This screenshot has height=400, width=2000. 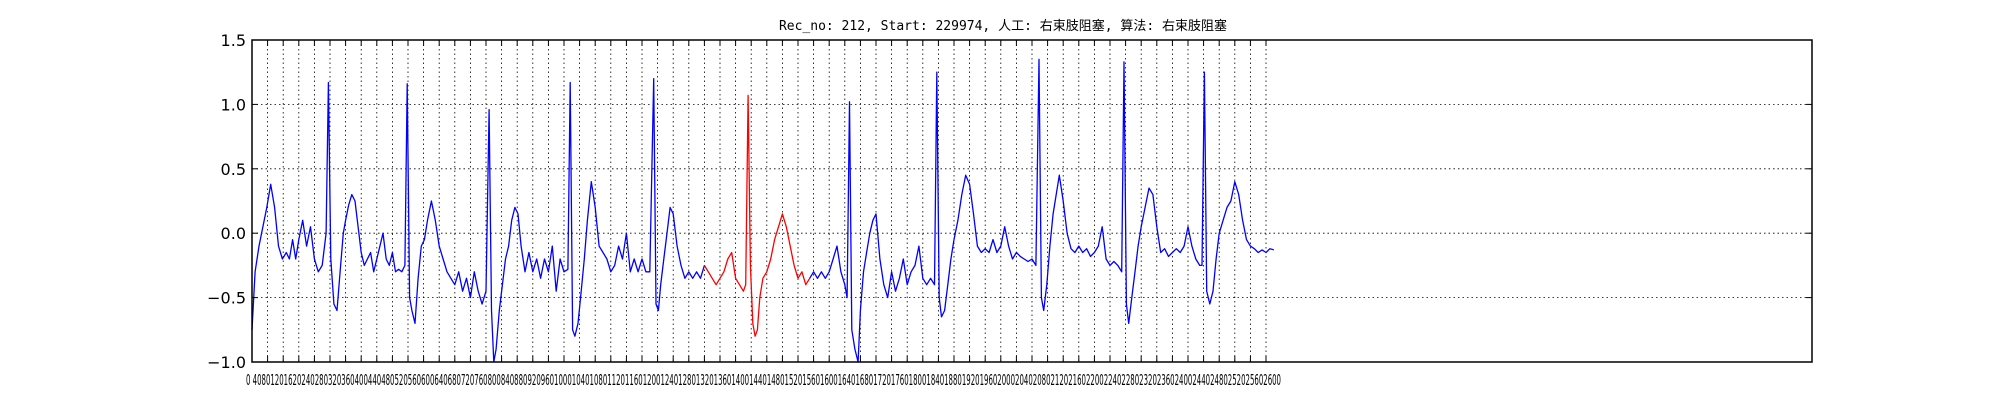 What do you see at coordinates (226, 362) in the screenshot?
I see `y-tick-label: −1.0` at bounding box center [226, 362].